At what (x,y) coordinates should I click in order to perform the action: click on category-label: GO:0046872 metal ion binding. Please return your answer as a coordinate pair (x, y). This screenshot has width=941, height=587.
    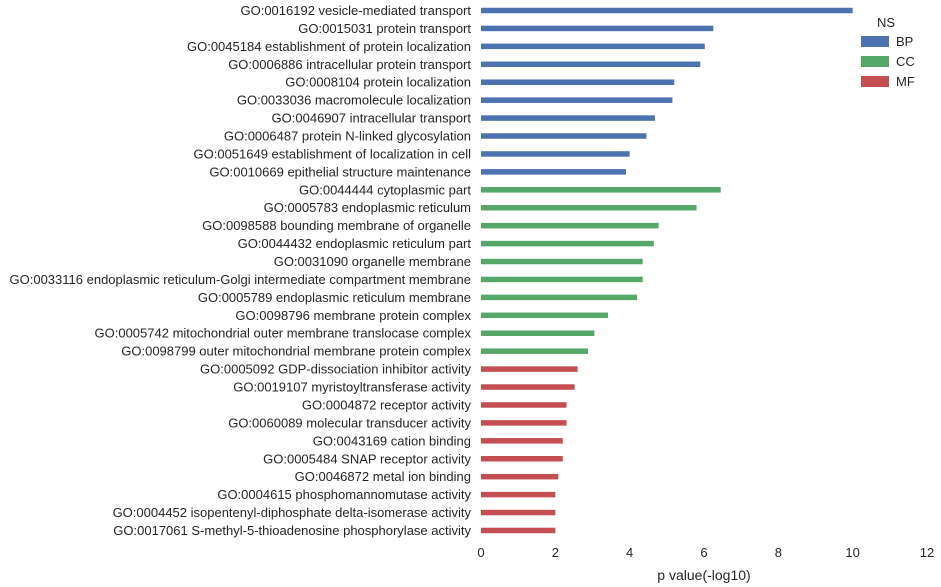
    Looking at the image, I should click on (383, 476).